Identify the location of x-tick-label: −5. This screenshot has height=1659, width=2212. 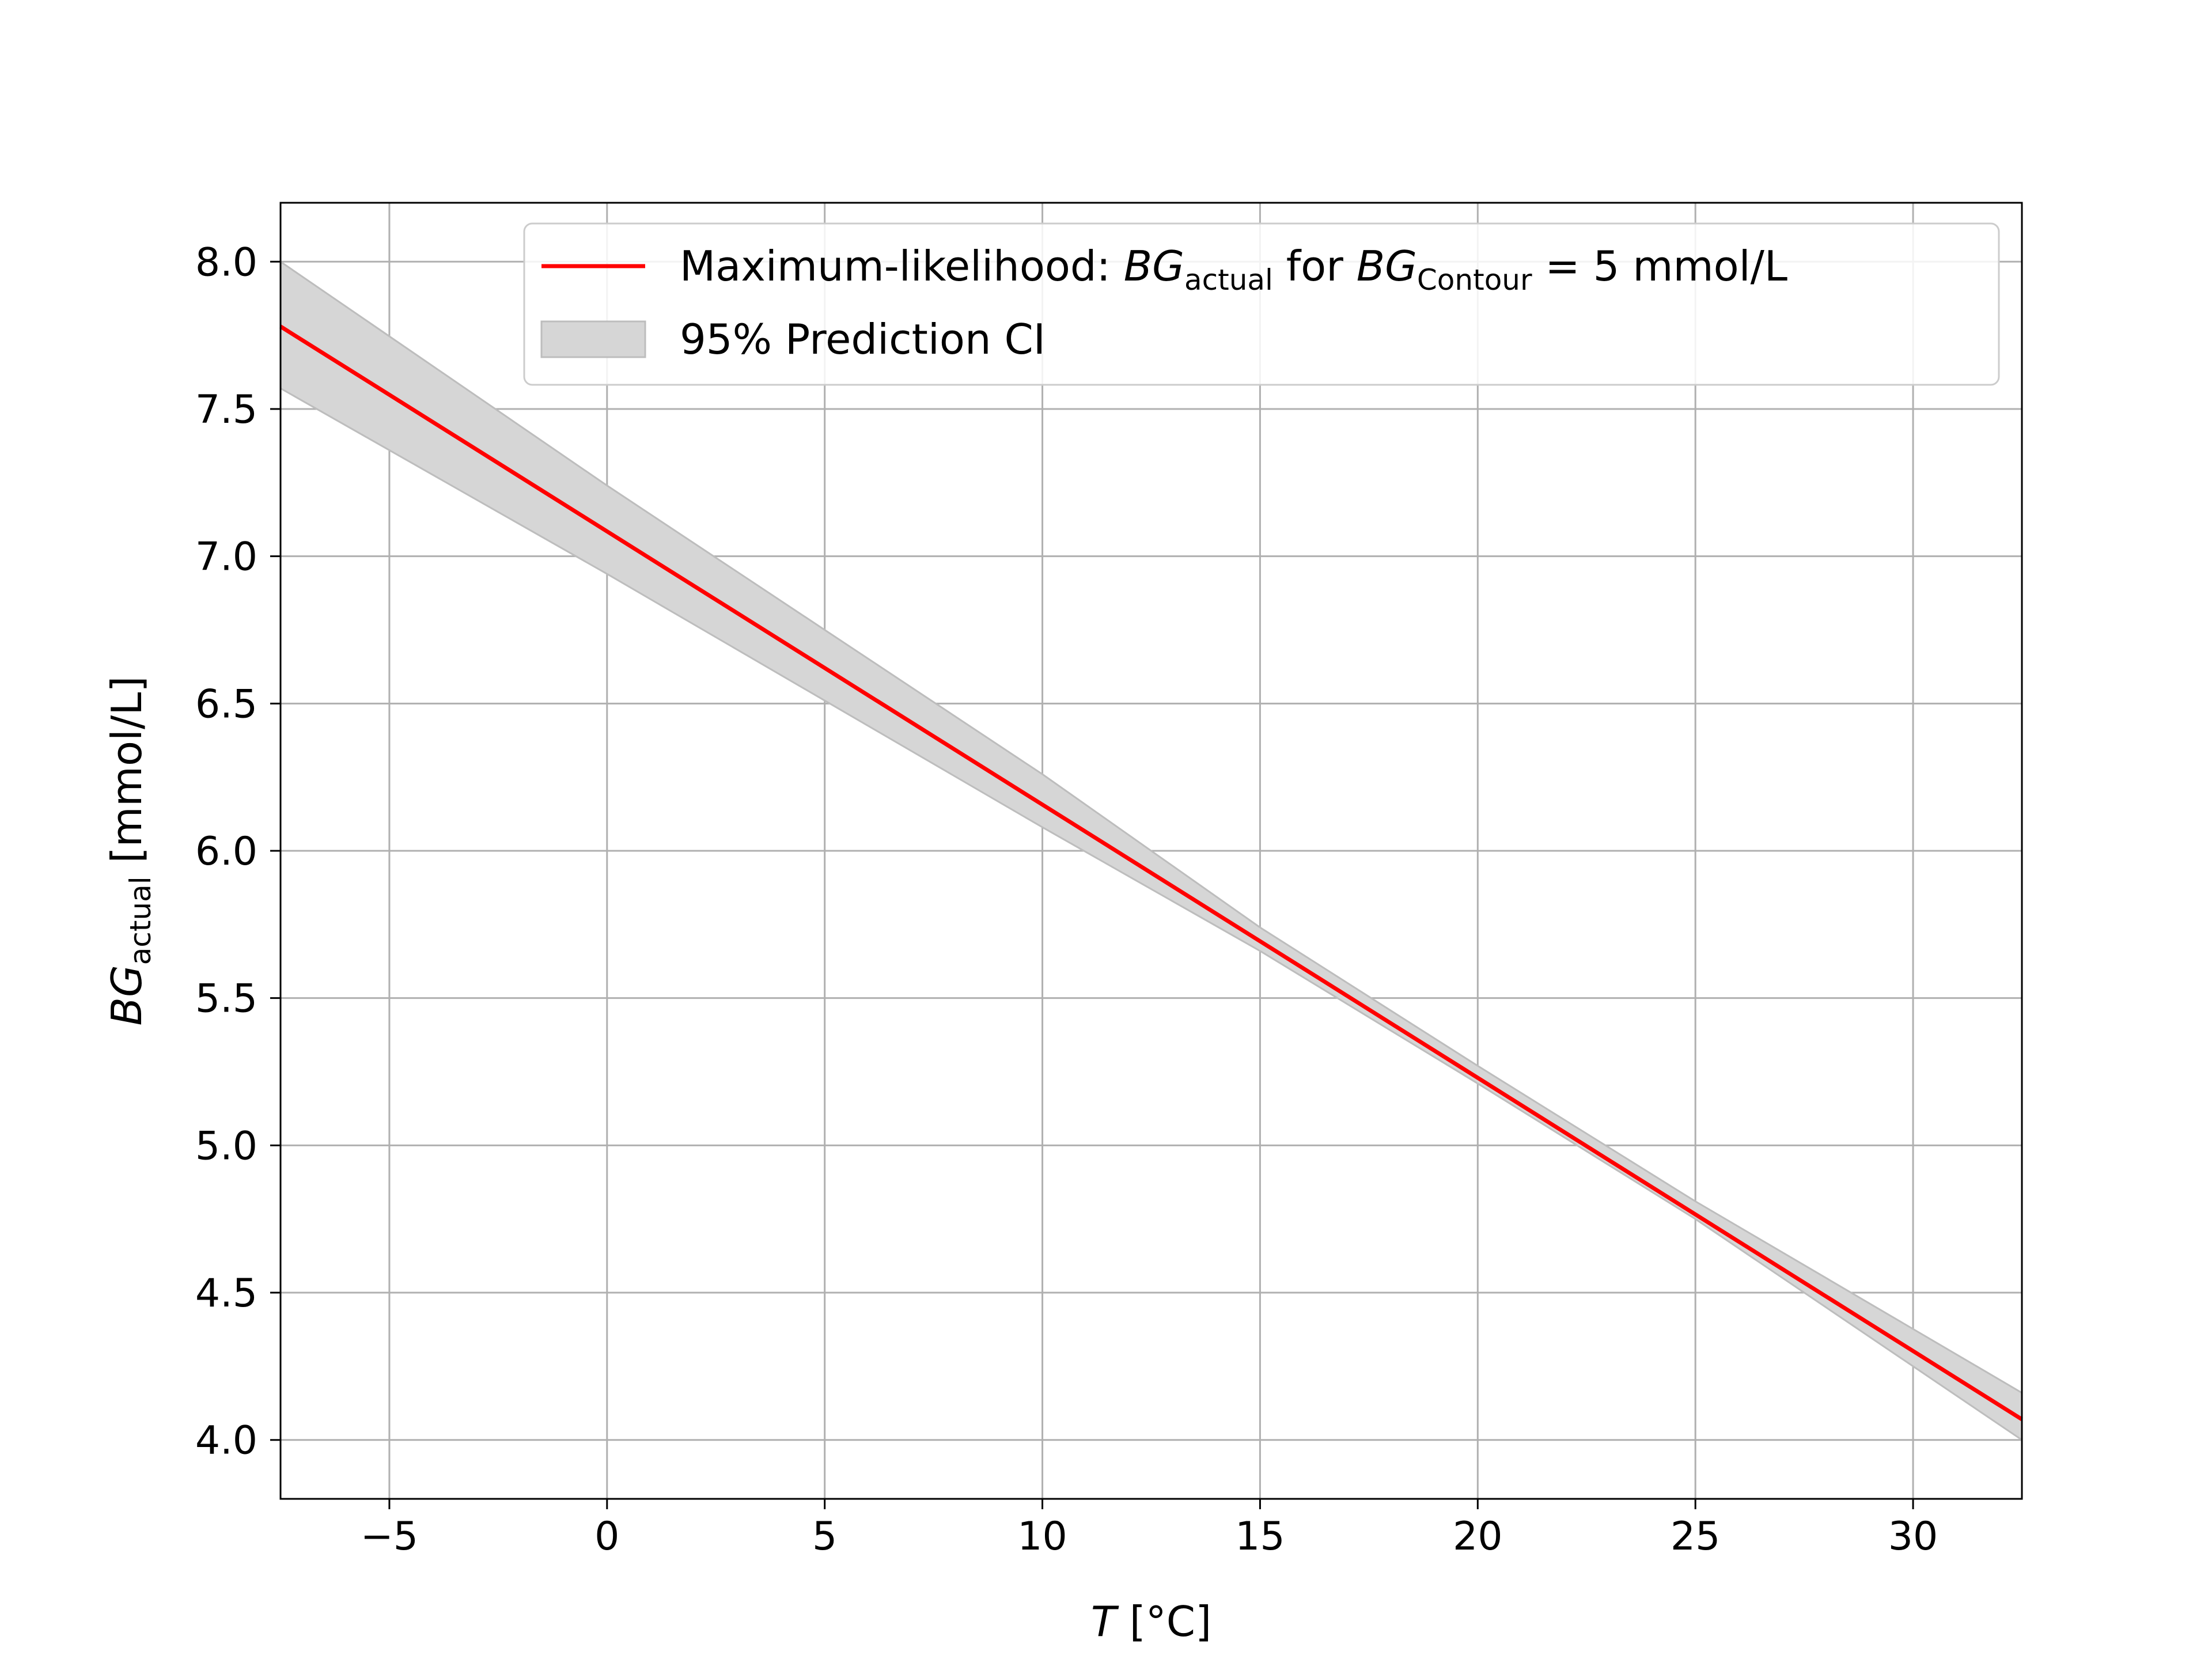
(389, 1536).